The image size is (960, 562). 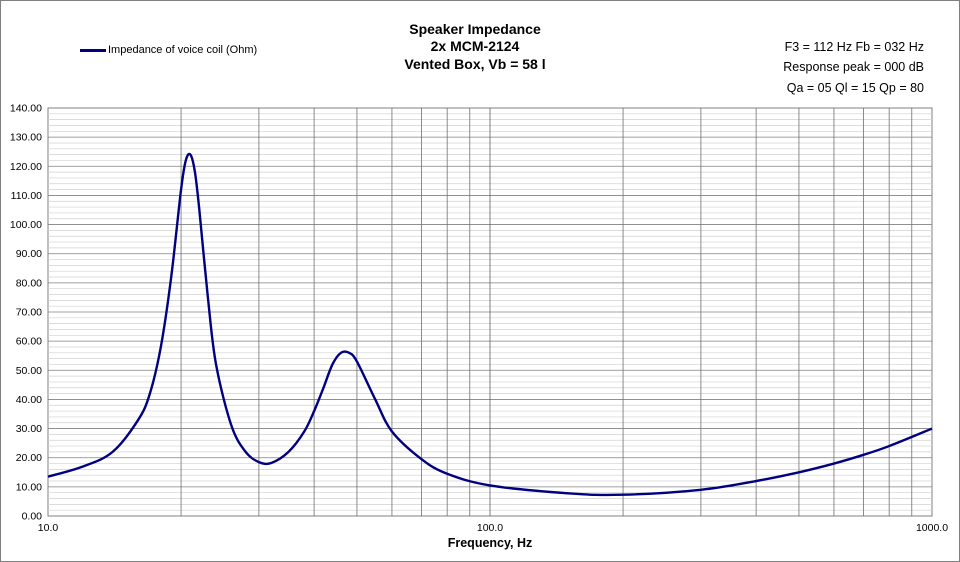 What do you see at coordinates (29, 400) in the screenshot?
I see `y-tick-label: 40.00` at bounding box center [29, 400].